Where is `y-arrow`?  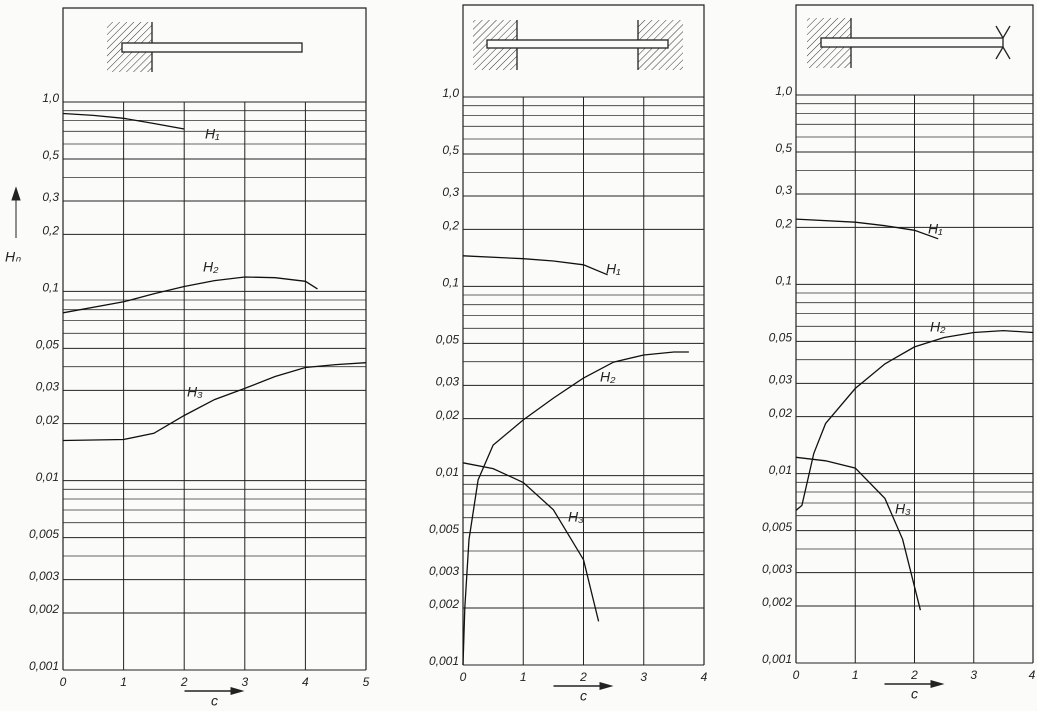 y-arrow is located at coordinates (16, 212).